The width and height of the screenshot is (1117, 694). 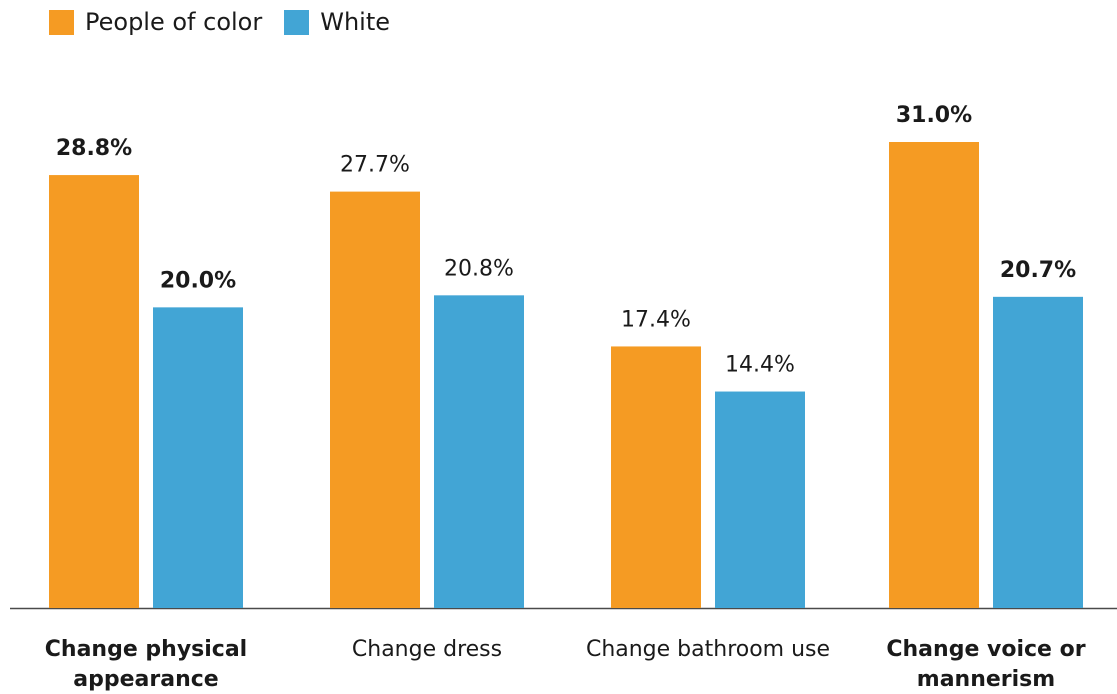 What do you see at coordinates (146, 664) in the screenshot?
I see `category-label-1: Change physical appearance` at bounding box center [146, 664].